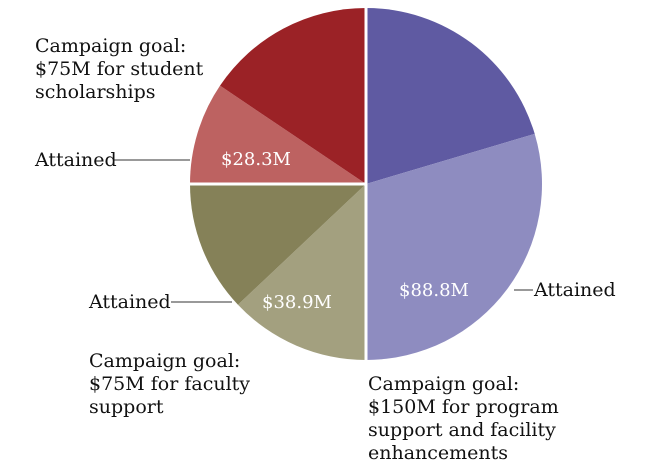 This screenshot has width=651, height=471. Describe the element at coordinates (169, 384) in the screenshot. I see `goal-label-faculty-line-2: $75M for faculty` at that location.